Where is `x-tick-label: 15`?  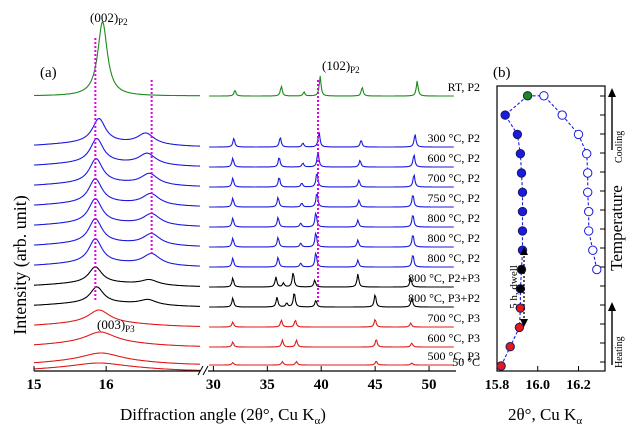
x-tick-label: 15 is located at coordinates (34, 385).